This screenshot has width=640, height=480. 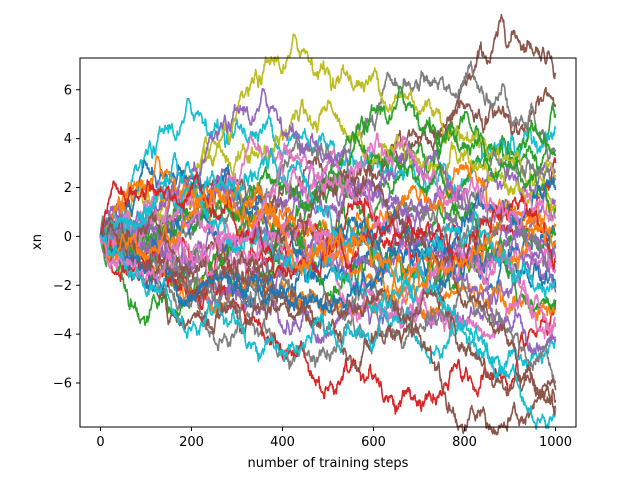 I want to click on y-tick-label: −6, so click(x=62, y=384).